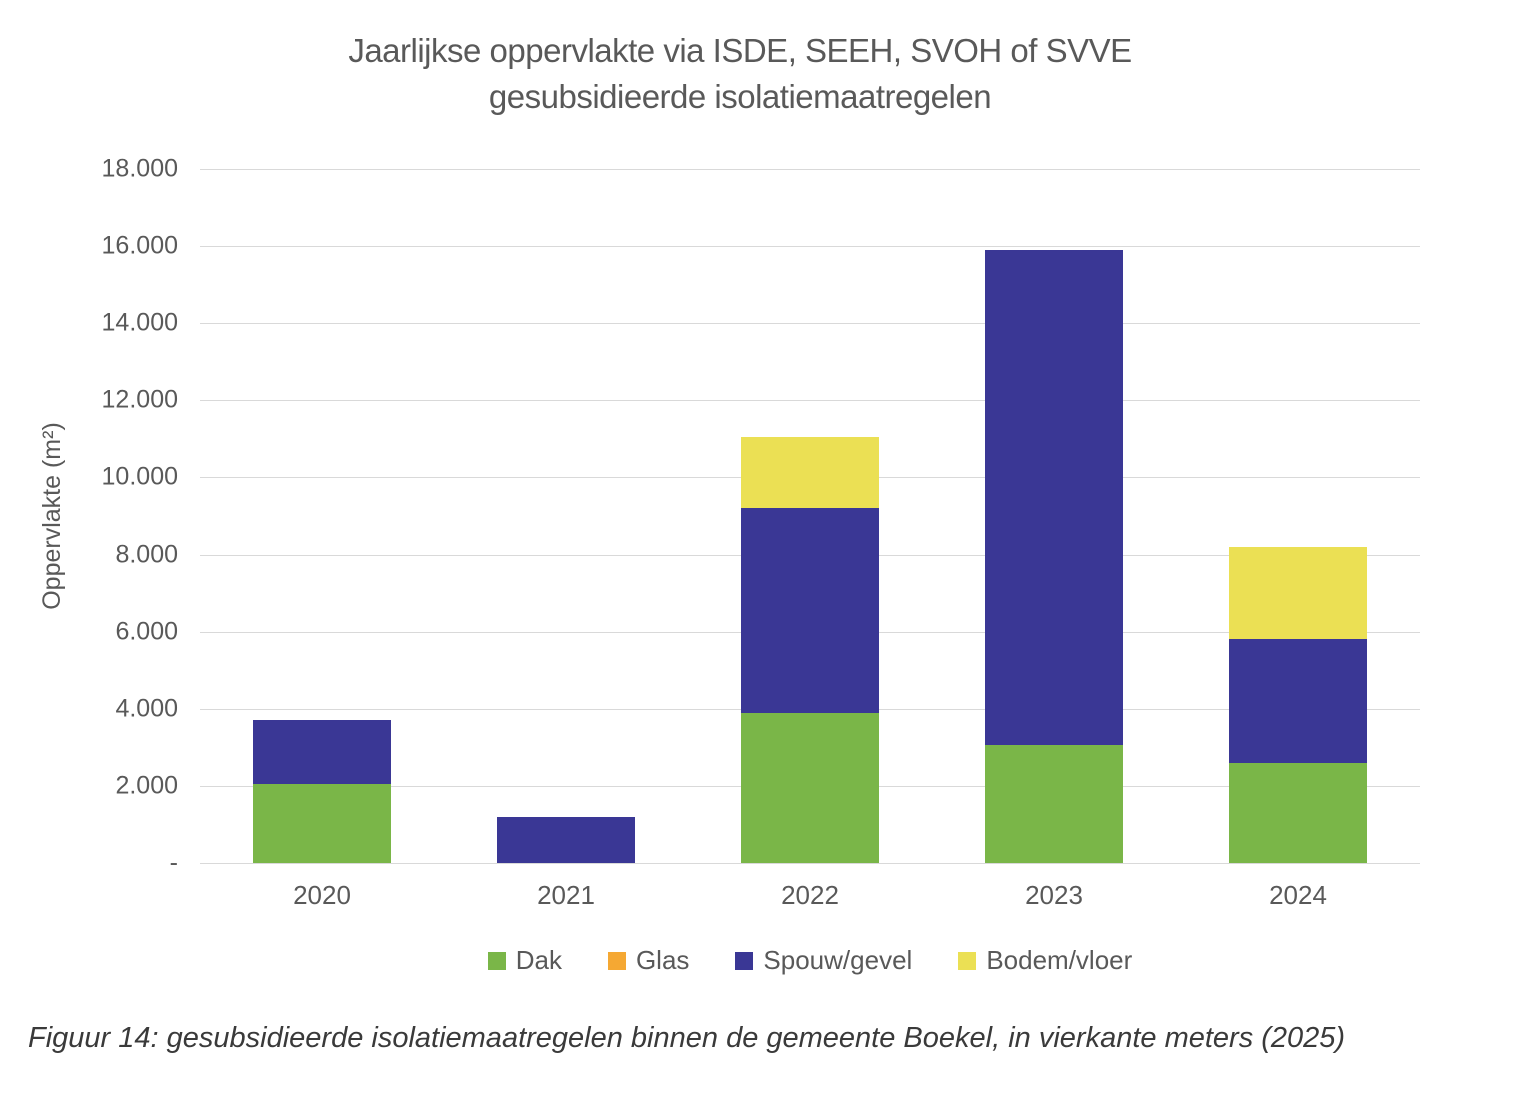 The width and height of the screenshot is (1533, 1118). I want to click on legend-label: Glas, so click(662, 960).